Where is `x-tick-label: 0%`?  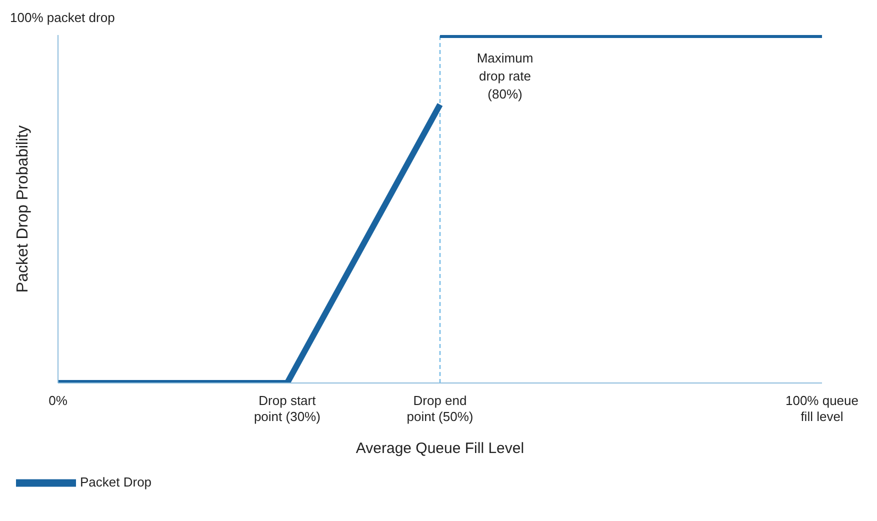 x-tick-label: 0% is located at coordinates (58, 400).